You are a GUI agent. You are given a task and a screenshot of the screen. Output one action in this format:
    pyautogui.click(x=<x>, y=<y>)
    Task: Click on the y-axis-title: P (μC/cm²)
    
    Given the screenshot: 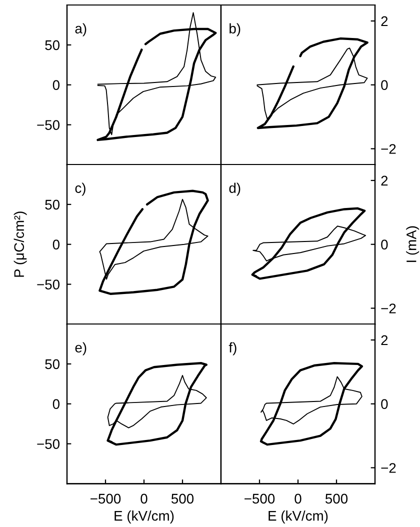 What is the action you would take?
    pyautogui.click(x=20, y=244)
    